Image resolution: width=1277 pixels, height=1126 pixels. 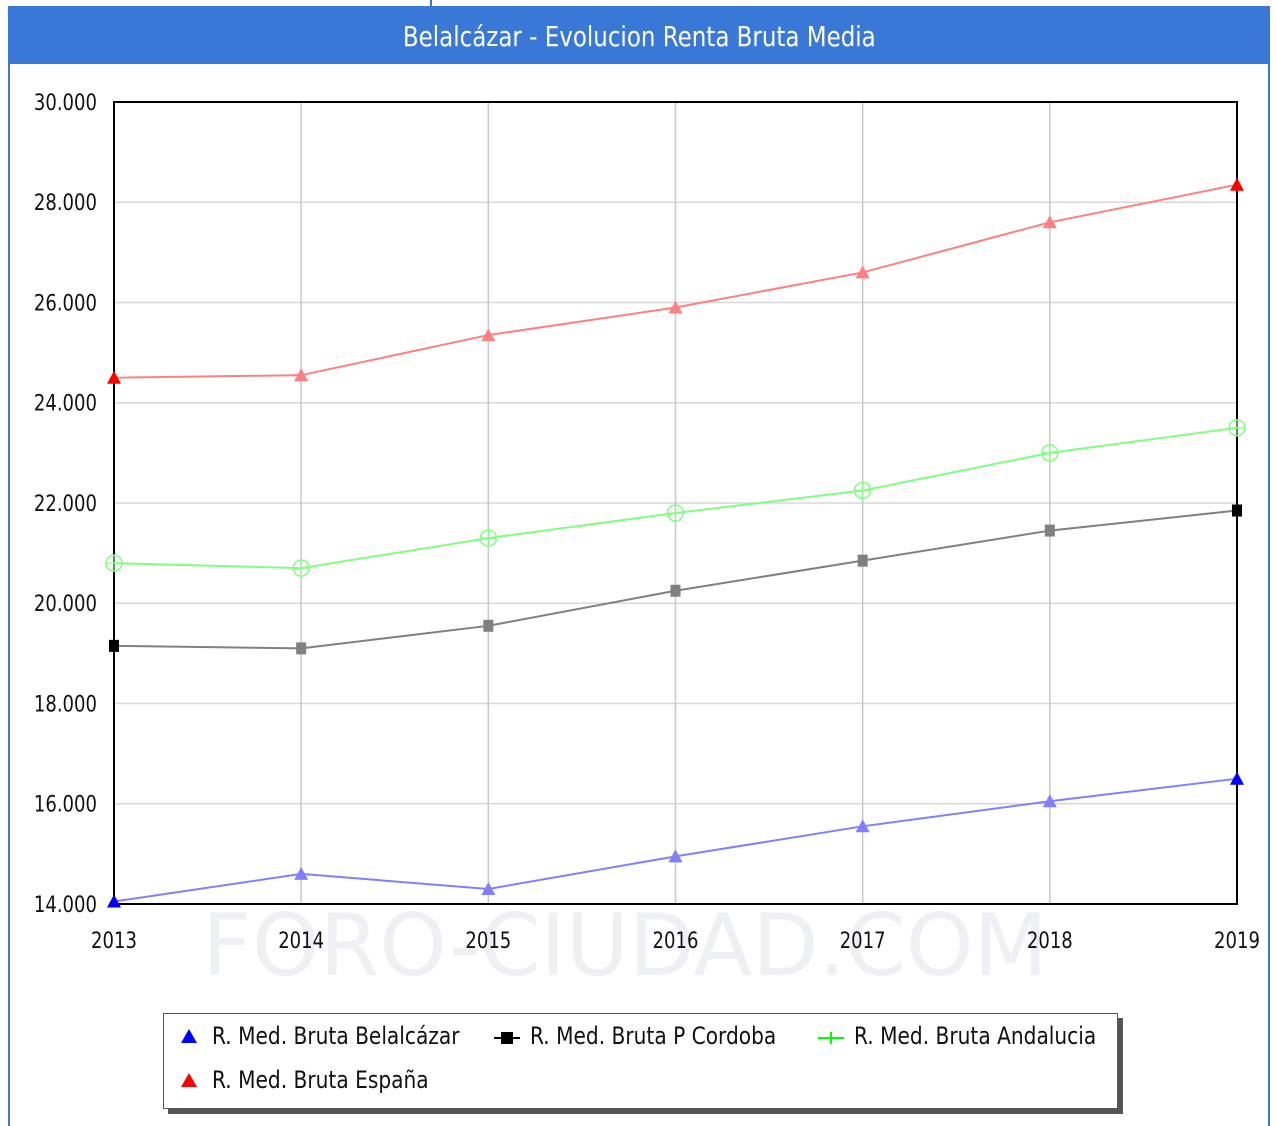 I want to click on y-tick-label: 28.000, so click(x=65, y=202).